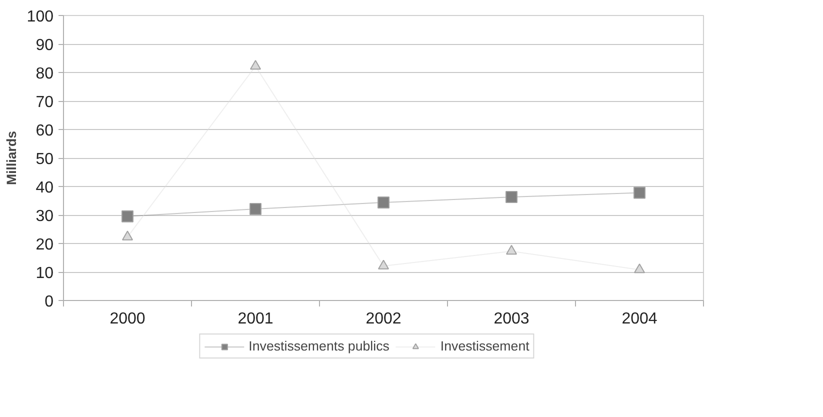 This screenshot has height=417, width=823. What do you see at coordinates (45, 45) in the screenshot?
I see `y-tick-label: 90` at bounding box center [45, 45].